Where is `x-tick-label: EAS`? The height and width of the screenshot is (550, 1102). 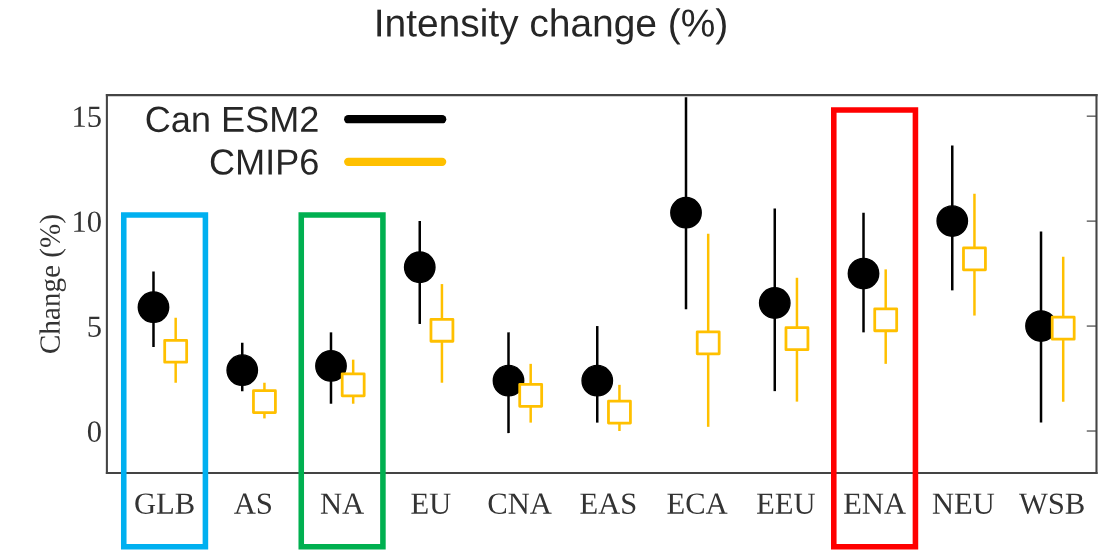
x-tick-label: EAS is located at coordinates (608, 503).